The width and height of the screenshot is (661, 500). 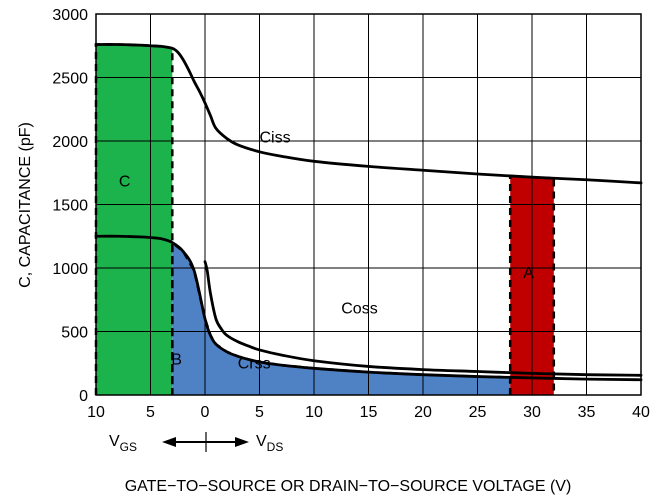 What do you see at coordinates (261, 441) in the screenshot?
I see `vds-main: V` at bounding box center [261, 441].